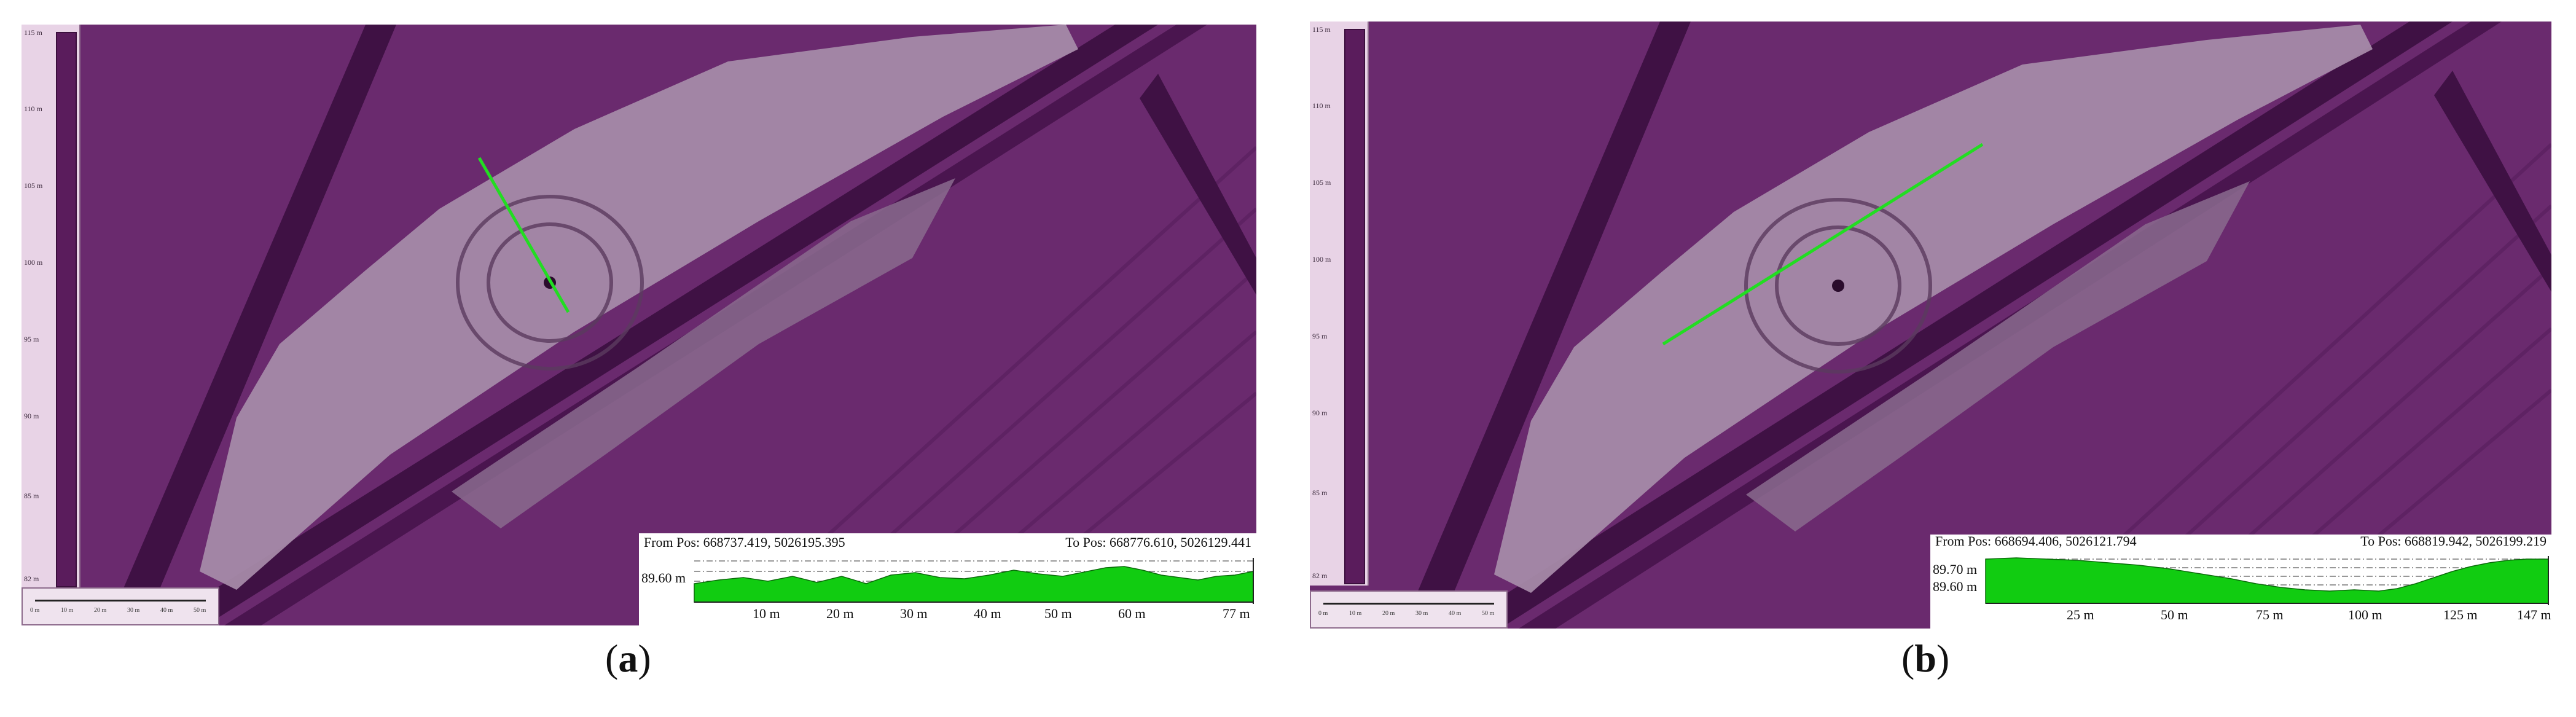 The image size is (2576, 717). I want to click on profile-from-pos: From Pos: 668694.406, 5026121.794, so click(2036, 541).